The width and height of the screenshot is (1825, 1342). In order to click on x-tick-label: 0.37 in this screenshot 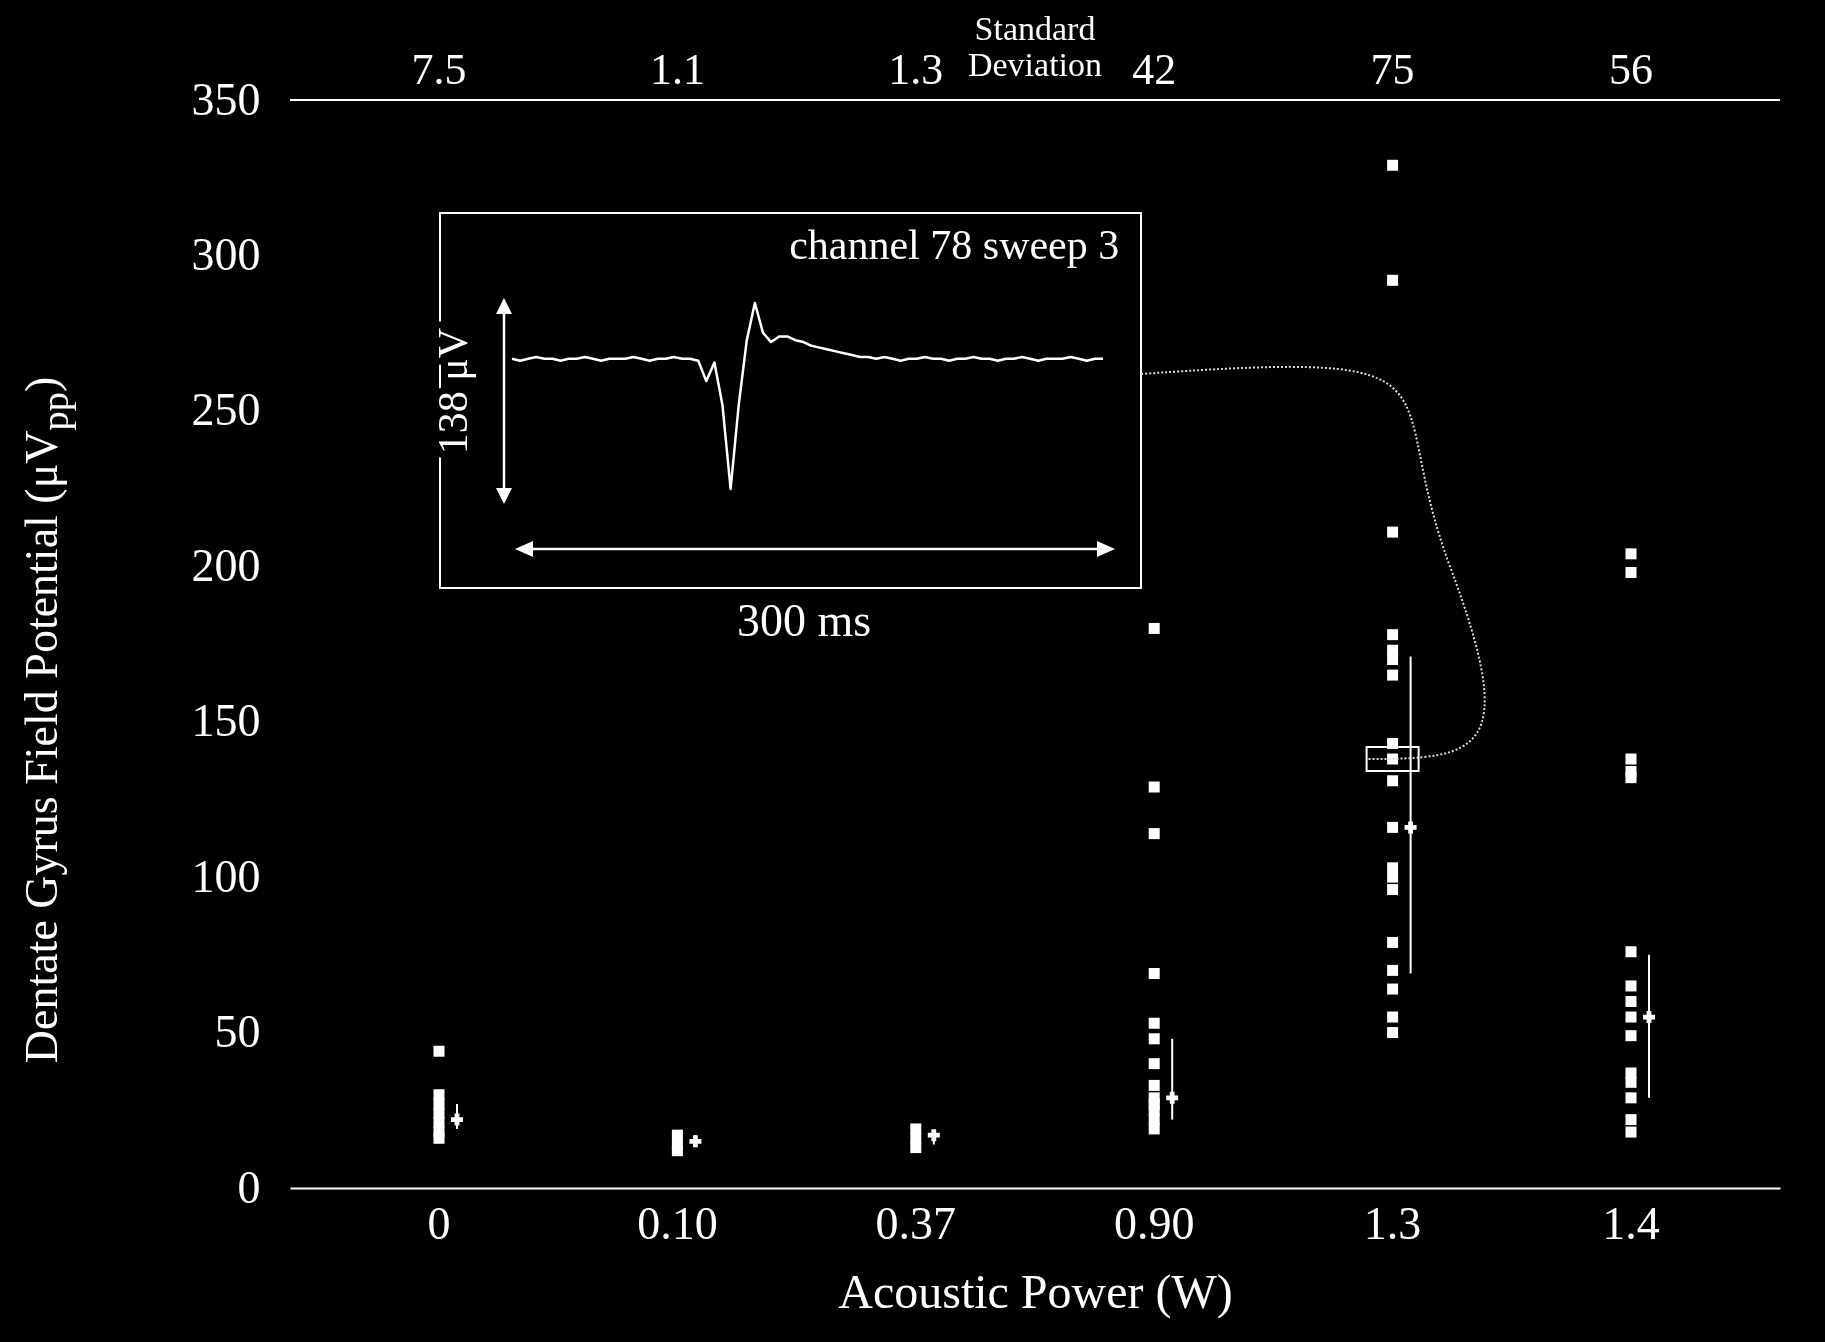, I will do `click(916, 1223)`.